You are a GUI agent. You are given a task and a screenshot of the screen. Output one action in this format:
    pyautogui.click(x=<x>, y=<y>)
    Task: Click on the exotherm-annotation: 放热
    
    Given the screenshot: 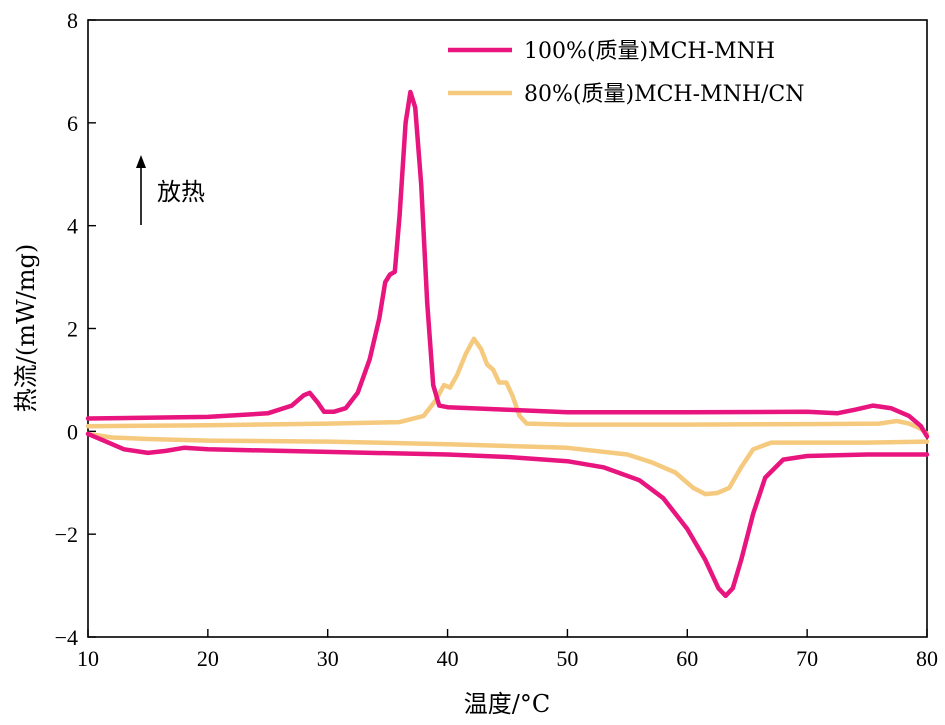 What is the action you would take?
    pyautogui.click(x=170, y=190)
    